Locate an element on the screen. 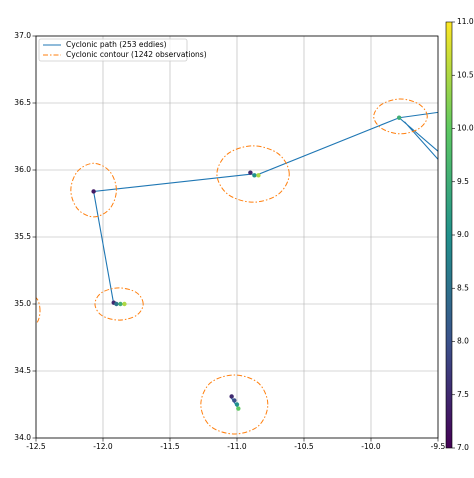 This screenshot has width=474, height=478. x-tick-label: -10.0 is located at coordinates (371, 446).